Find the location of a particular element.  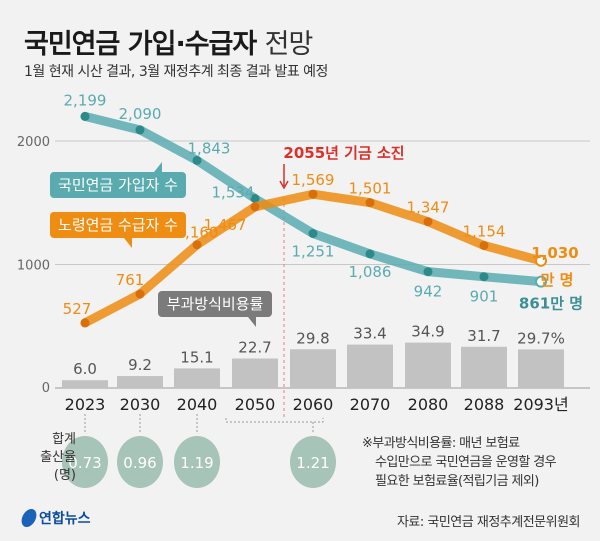

data-label: 901 is located at coordinates (484, 297).